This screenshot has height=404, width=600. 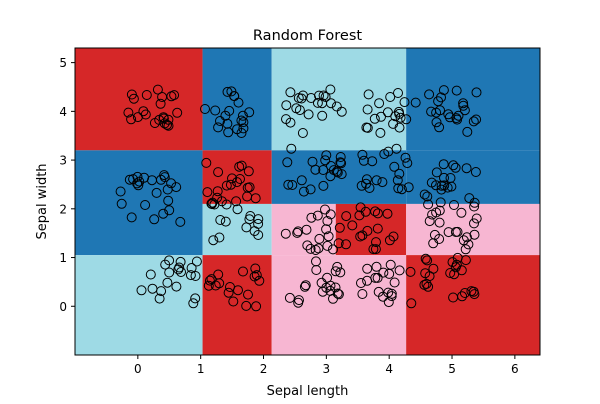 I want to click on x-tick-label: 4, so click(x=389, y=369).